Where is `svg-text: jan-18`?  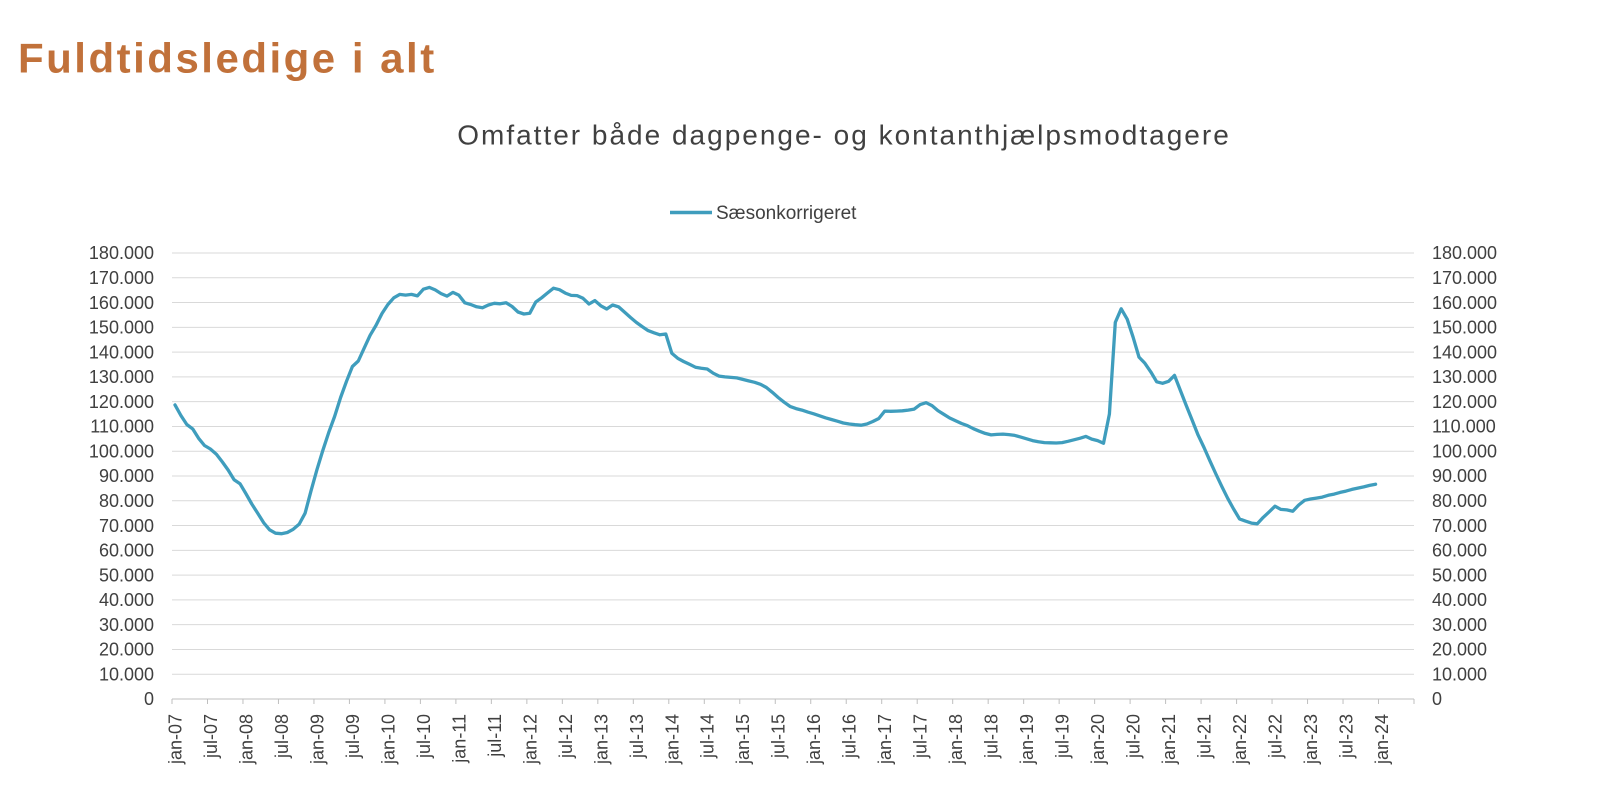 svg-text: jan-18 is located at coordinates (956, 739).